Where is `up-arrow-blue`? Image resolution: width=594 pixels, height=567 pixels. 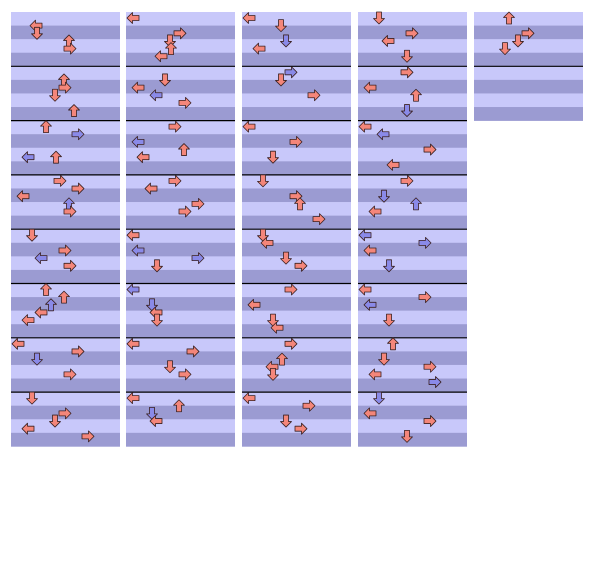 up-arrow-blue is located at coordinates (416, 204).